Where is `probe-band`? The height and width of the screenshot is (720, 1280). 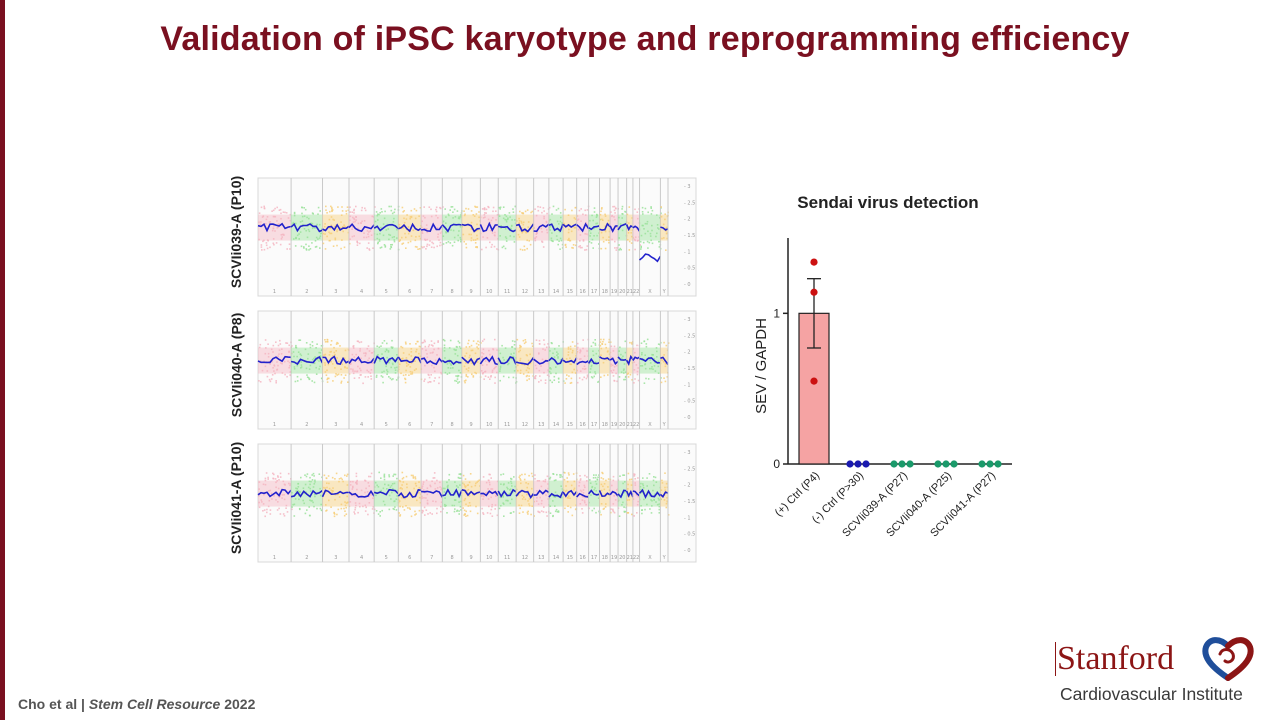
probe-band is located at coordinates (452, 493).